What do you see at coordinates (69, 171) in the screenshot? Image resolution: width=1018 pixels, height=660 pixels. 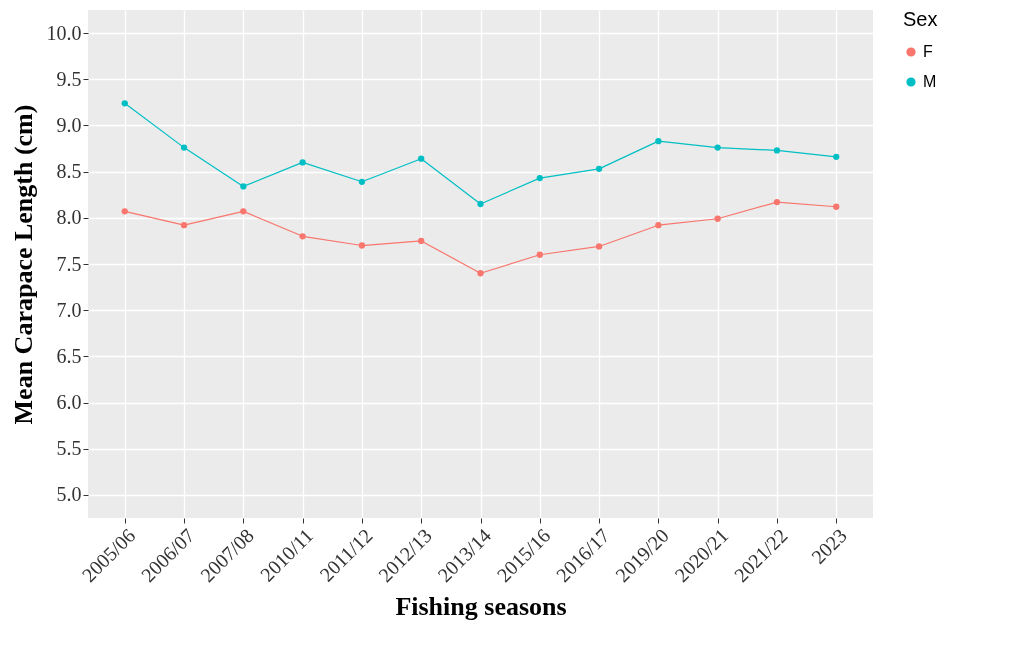 I see `y-tick-label: 8.5` at bounding box center [69, 171].